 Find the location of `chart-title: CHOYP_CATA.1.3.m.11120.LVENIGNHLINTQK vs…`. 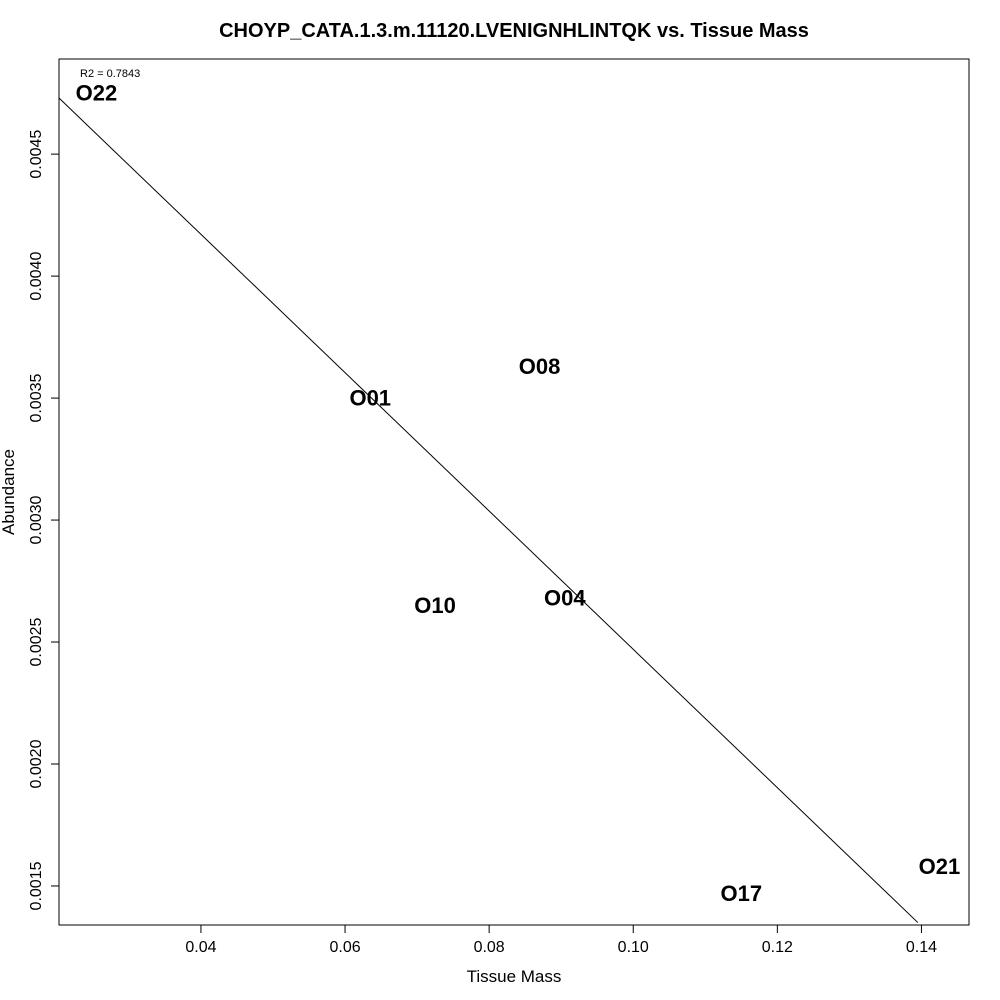

chart-title: CHOYP_CATA.1.3.m.11120.LVENIGNHLINTQK vs… is located at coordinates (514, 31).